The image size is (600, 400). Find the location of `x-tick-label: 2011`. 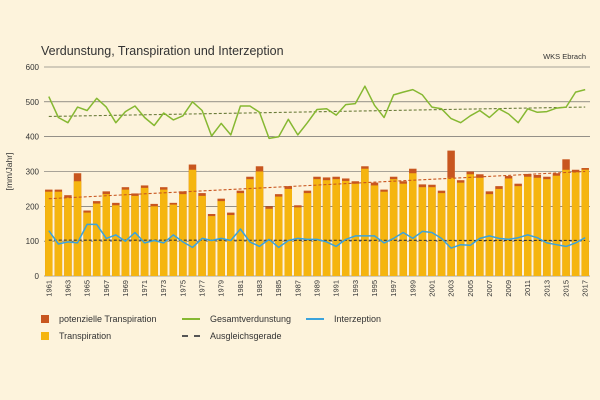

x-tick-label: 2011 is located at coordinates (527, 288).